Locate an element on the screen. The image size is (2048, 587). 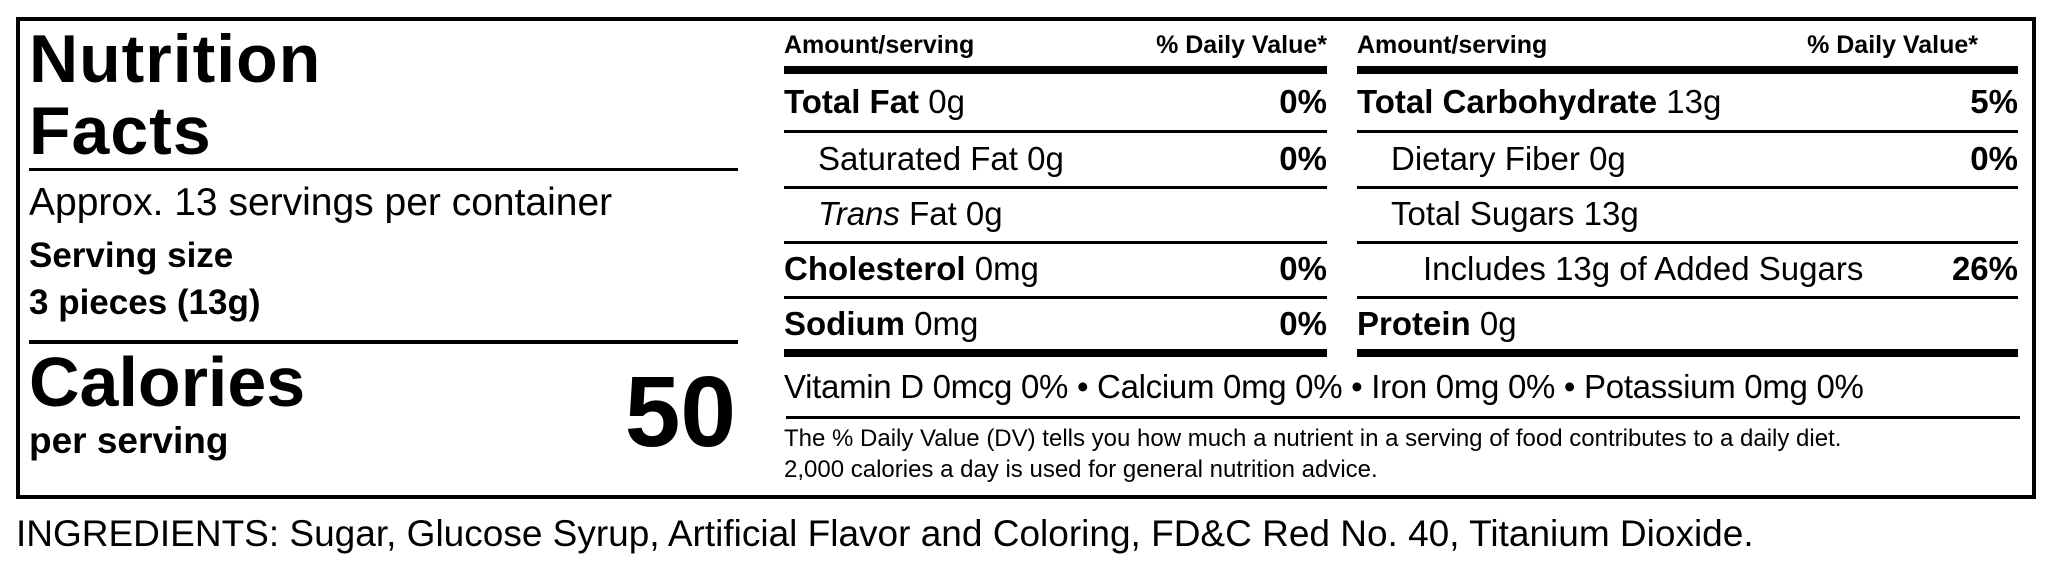
row-trans-fat: Trans Fat 0g is located at coordinates (910, 213).